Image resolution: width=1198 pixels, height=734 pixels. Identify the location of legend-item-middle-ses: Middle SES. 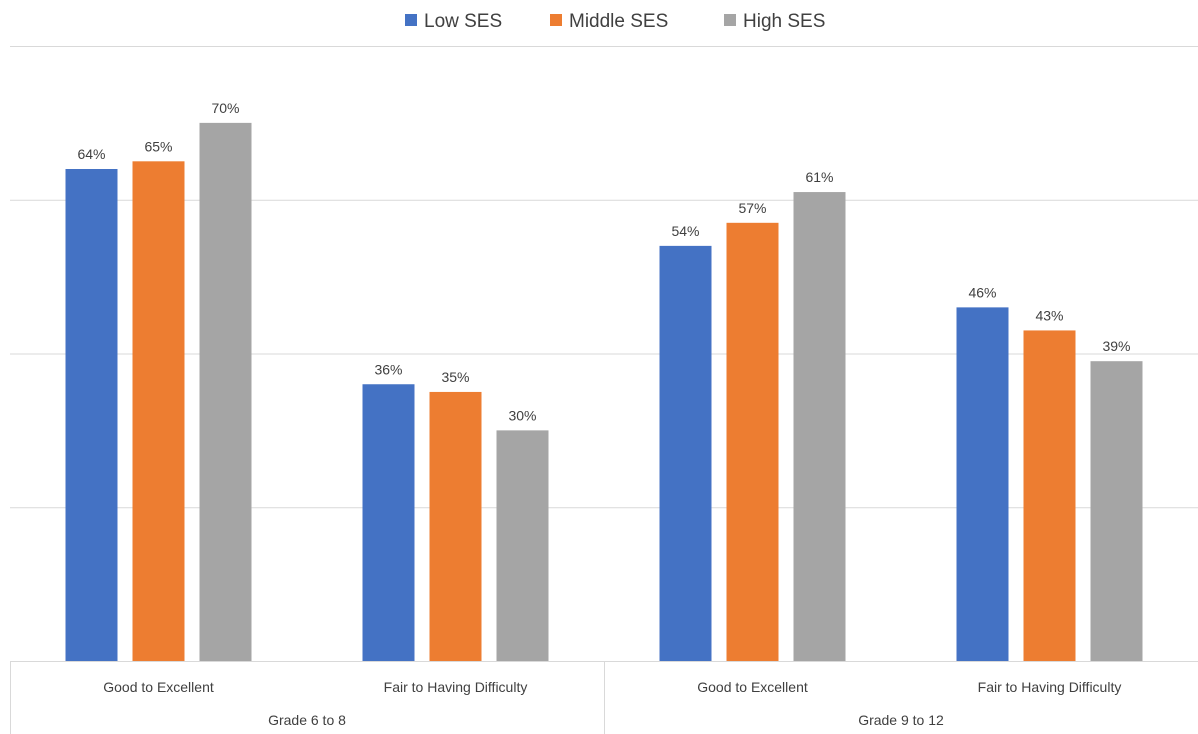
(609, 21).